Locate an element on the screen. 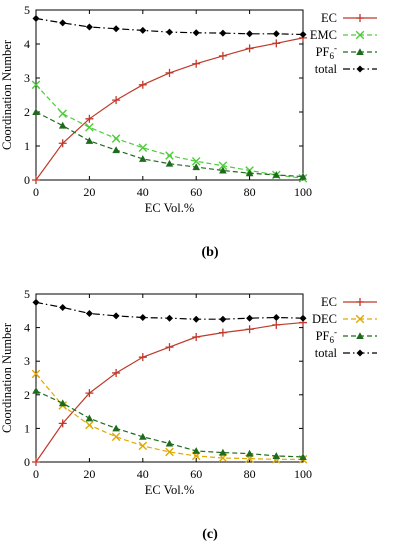  legend-entry: EMC is located at coordinates (343, 35).